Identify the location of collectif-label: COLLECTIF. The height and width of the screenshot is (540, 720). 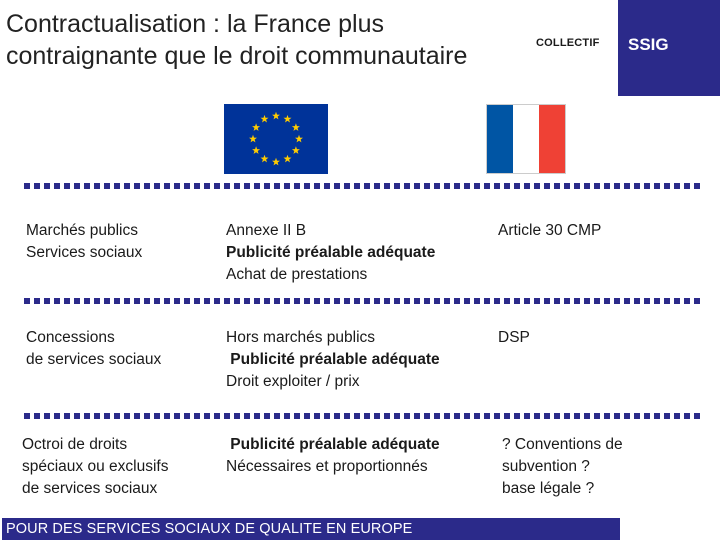
(568, 43).